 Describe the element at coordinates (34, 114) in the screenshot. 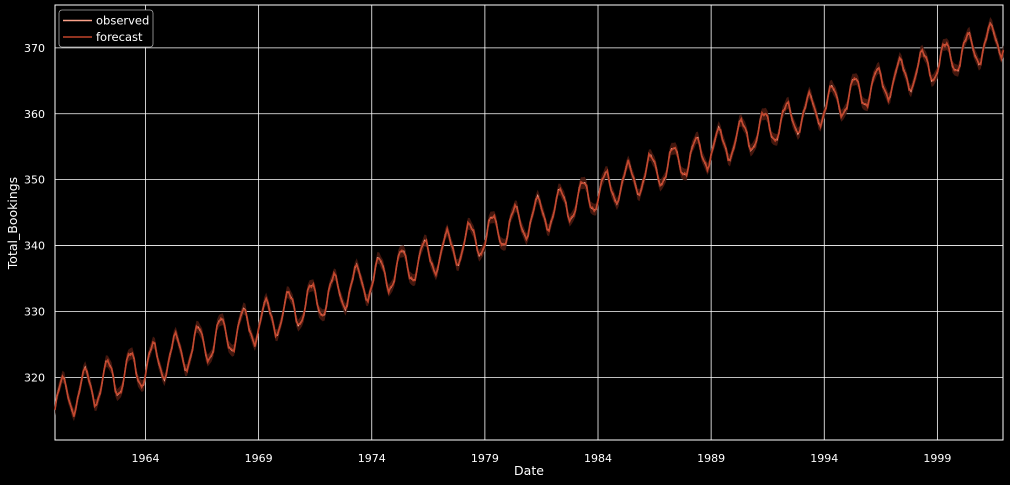

I see `y-tick-label: 360` at that location.